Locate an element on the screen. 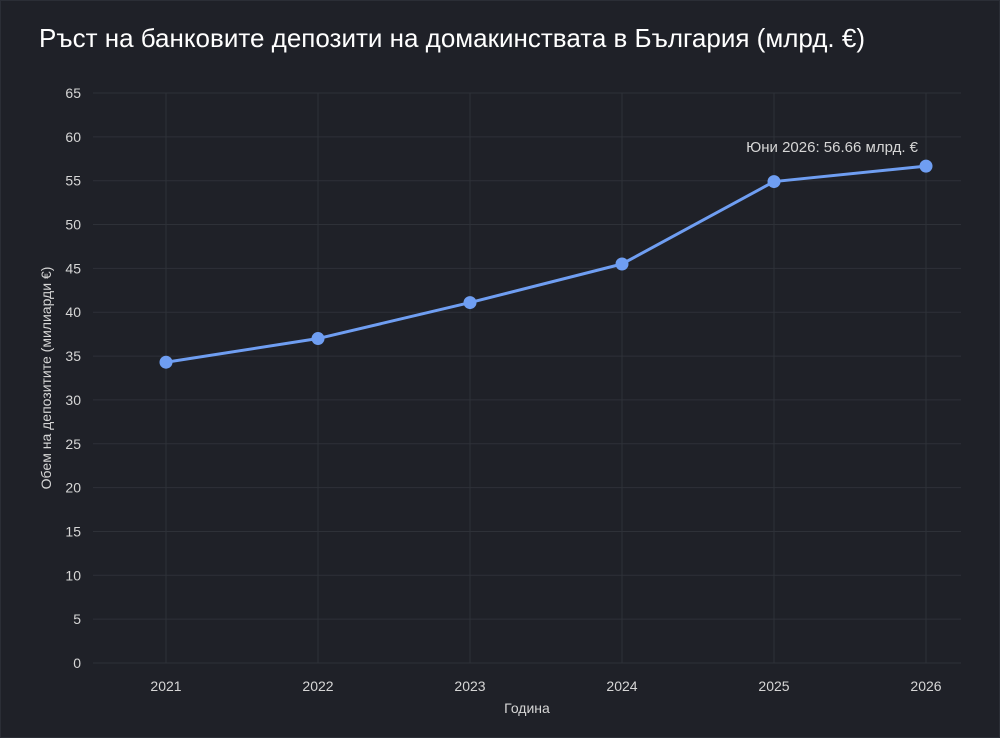  x-tick-label: 2024 is located at coordinates (621, 686).